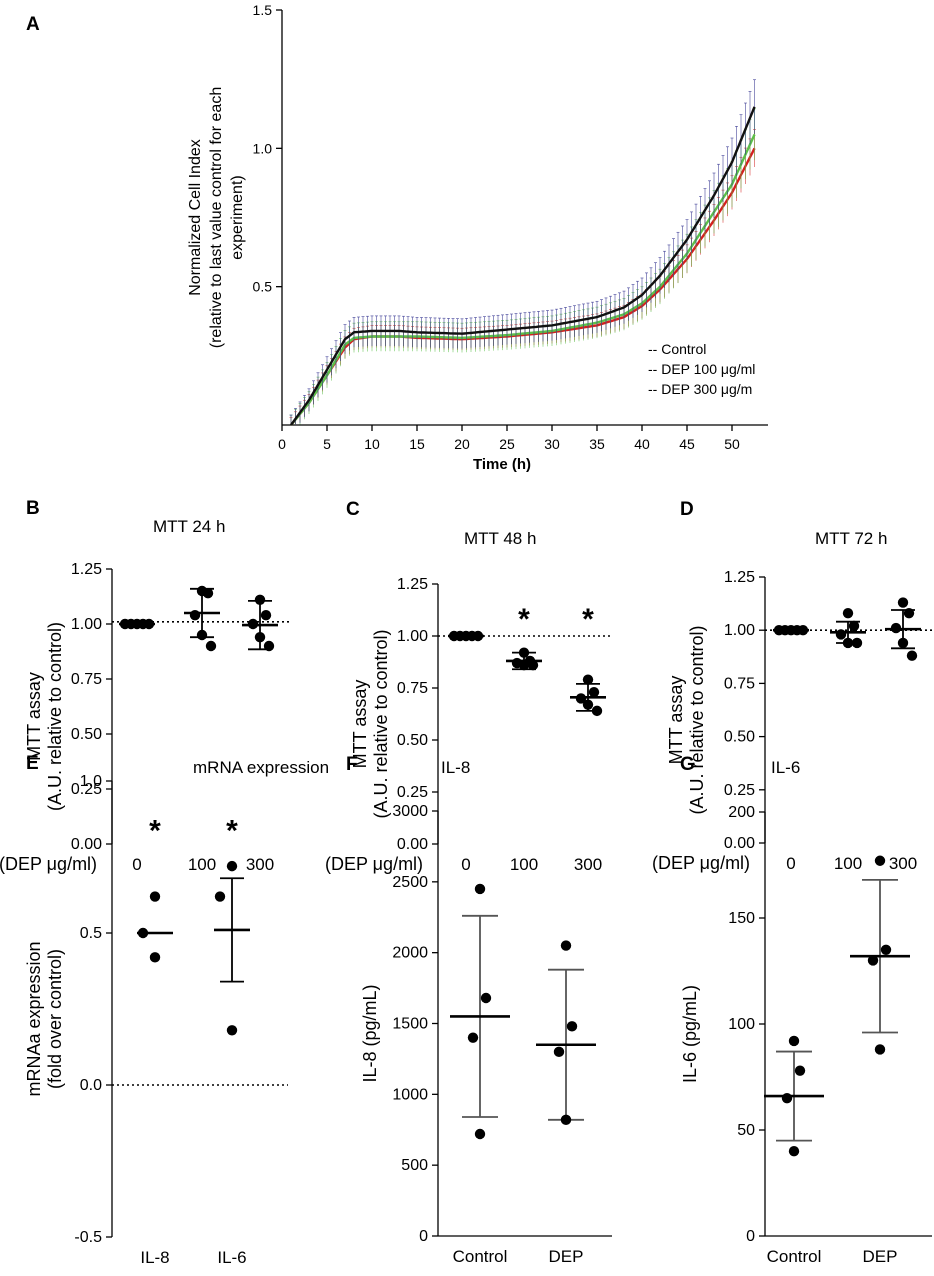 The image size is (934, 1276). I want to click on panel-letter: F, so click(352, 764).